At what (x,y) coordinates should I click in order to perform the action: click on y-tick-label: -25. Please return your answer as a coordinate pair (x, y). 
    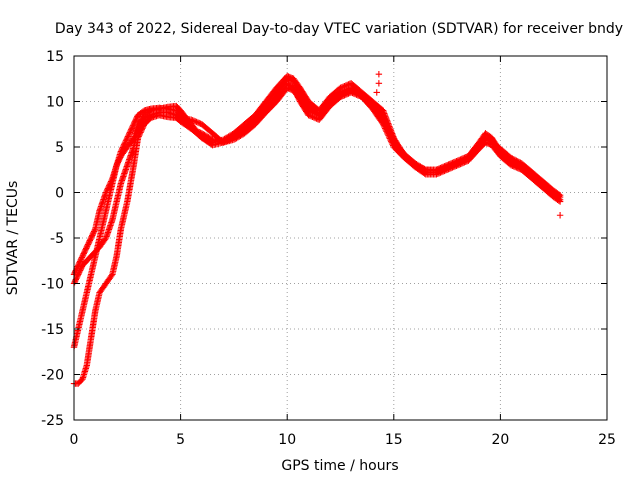
    Looking at the image, I should click on (52, 421).